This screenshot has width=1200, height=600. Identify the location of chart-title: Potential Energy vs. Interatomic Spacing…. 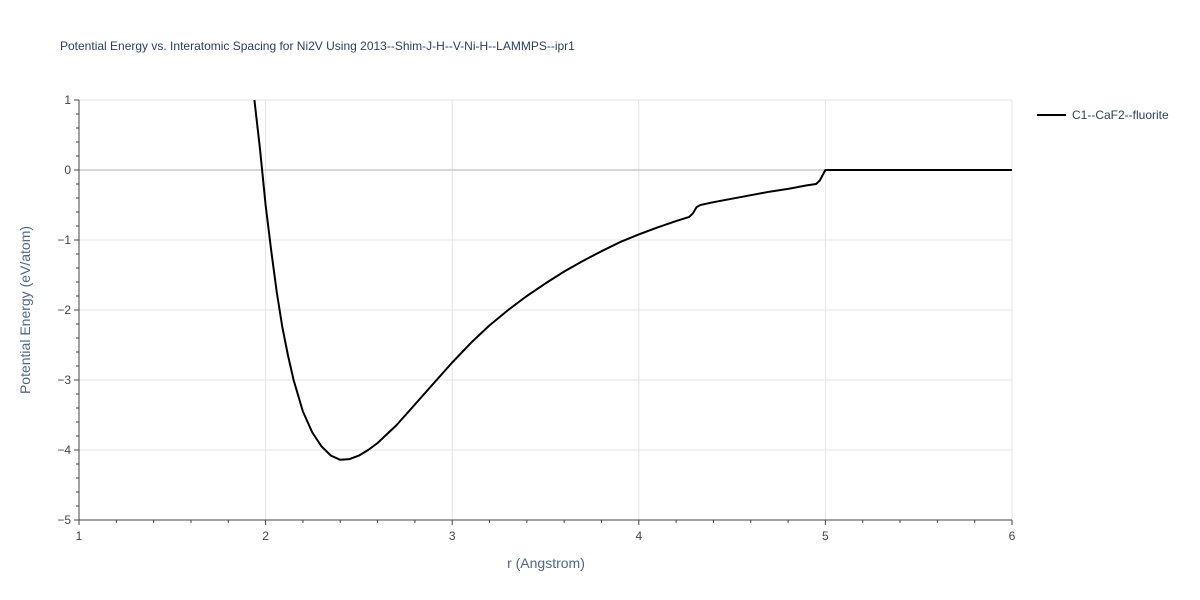
(317, 46).